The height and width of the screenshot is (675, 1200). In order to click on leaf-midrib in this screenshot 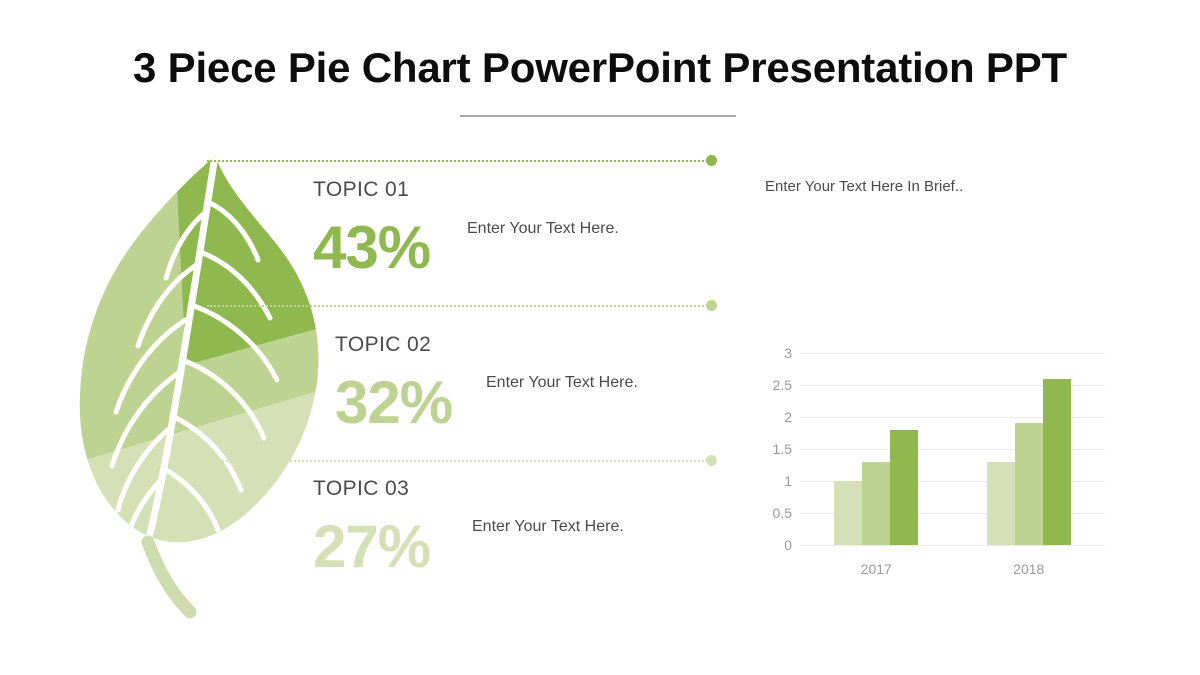, I will do `click(181, 349)`.